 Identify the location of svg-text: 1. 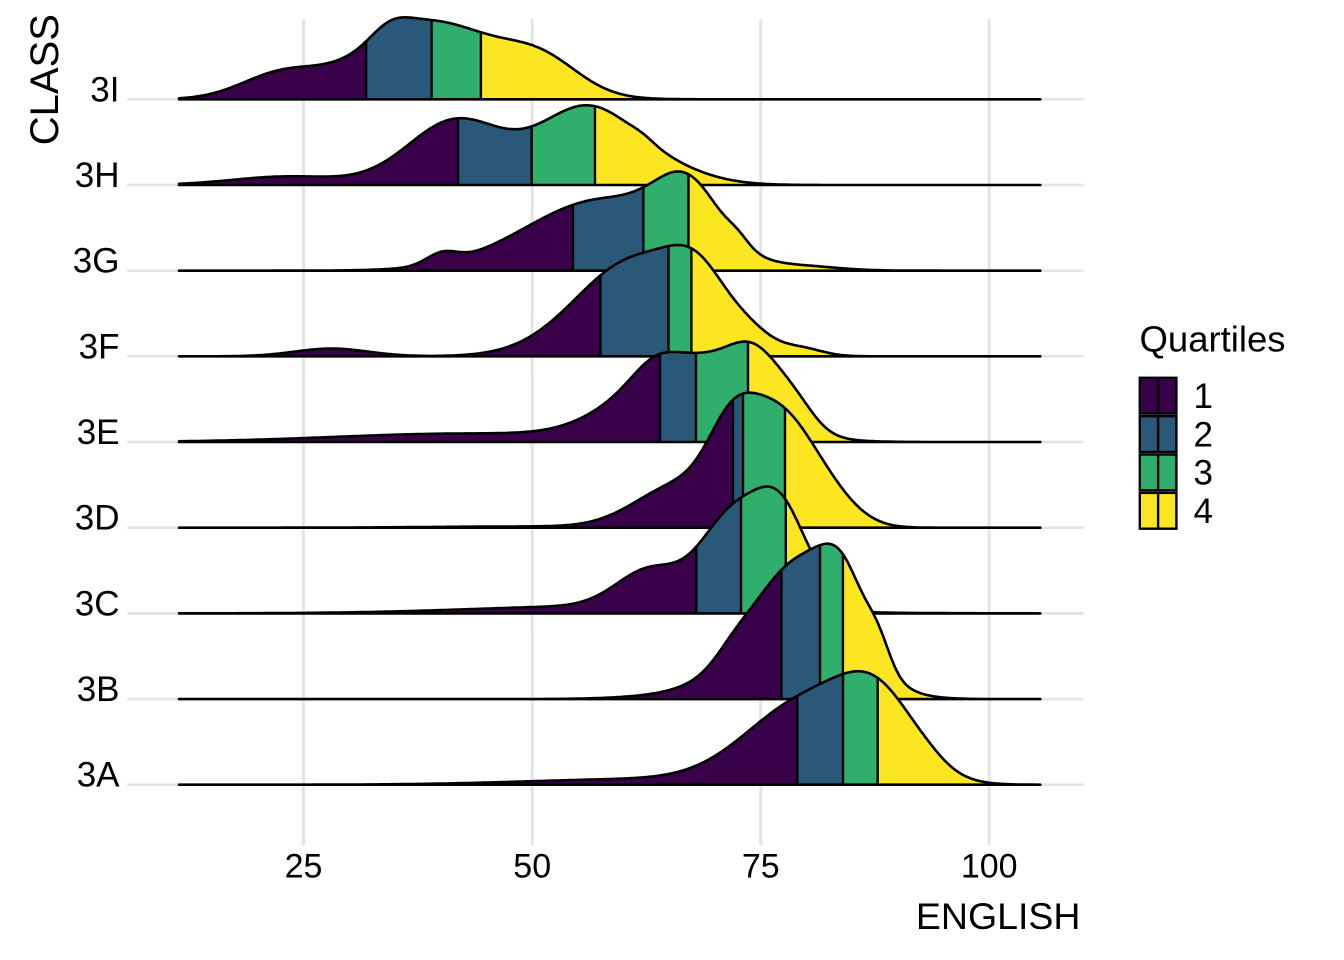
(1203, 396).